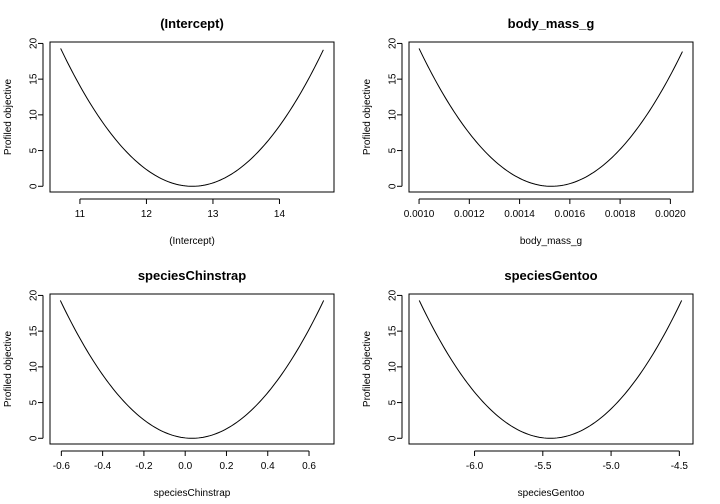  What do you see at coordinates (147, 214) in the screenshot?
I see `x-tick-label: 12` at bounding box center [147, 214].